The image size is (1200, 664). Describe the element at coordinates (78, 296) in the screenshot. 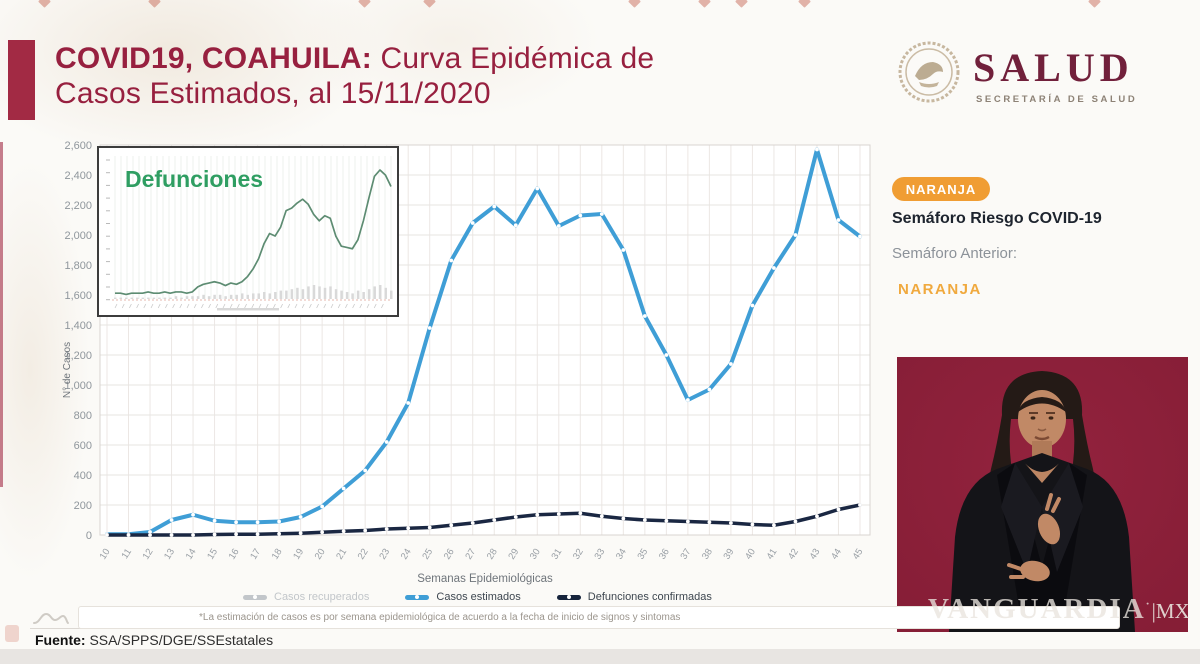

I see `y-tick-label: 1,600` at that location.